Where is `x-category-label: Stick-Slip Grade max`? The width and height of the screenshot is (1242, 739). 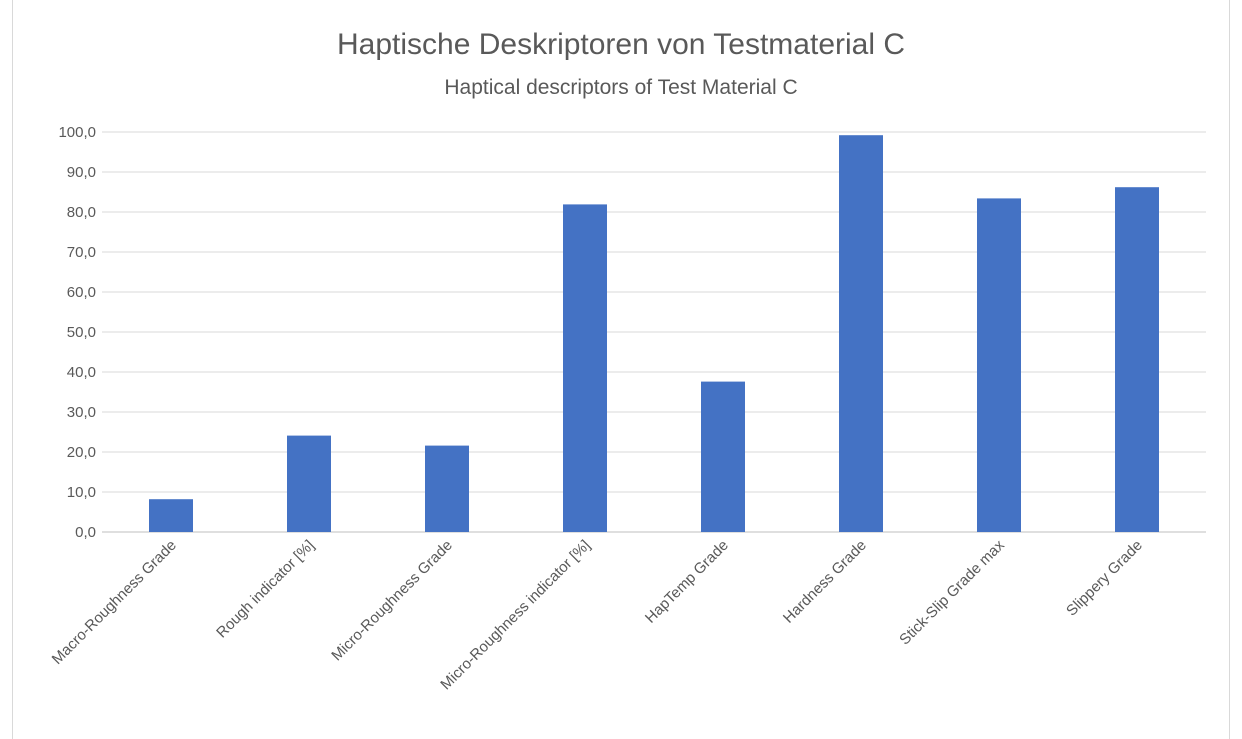
x-category-label: Stick-Slip Grade max is located at coordinates (952, 592).